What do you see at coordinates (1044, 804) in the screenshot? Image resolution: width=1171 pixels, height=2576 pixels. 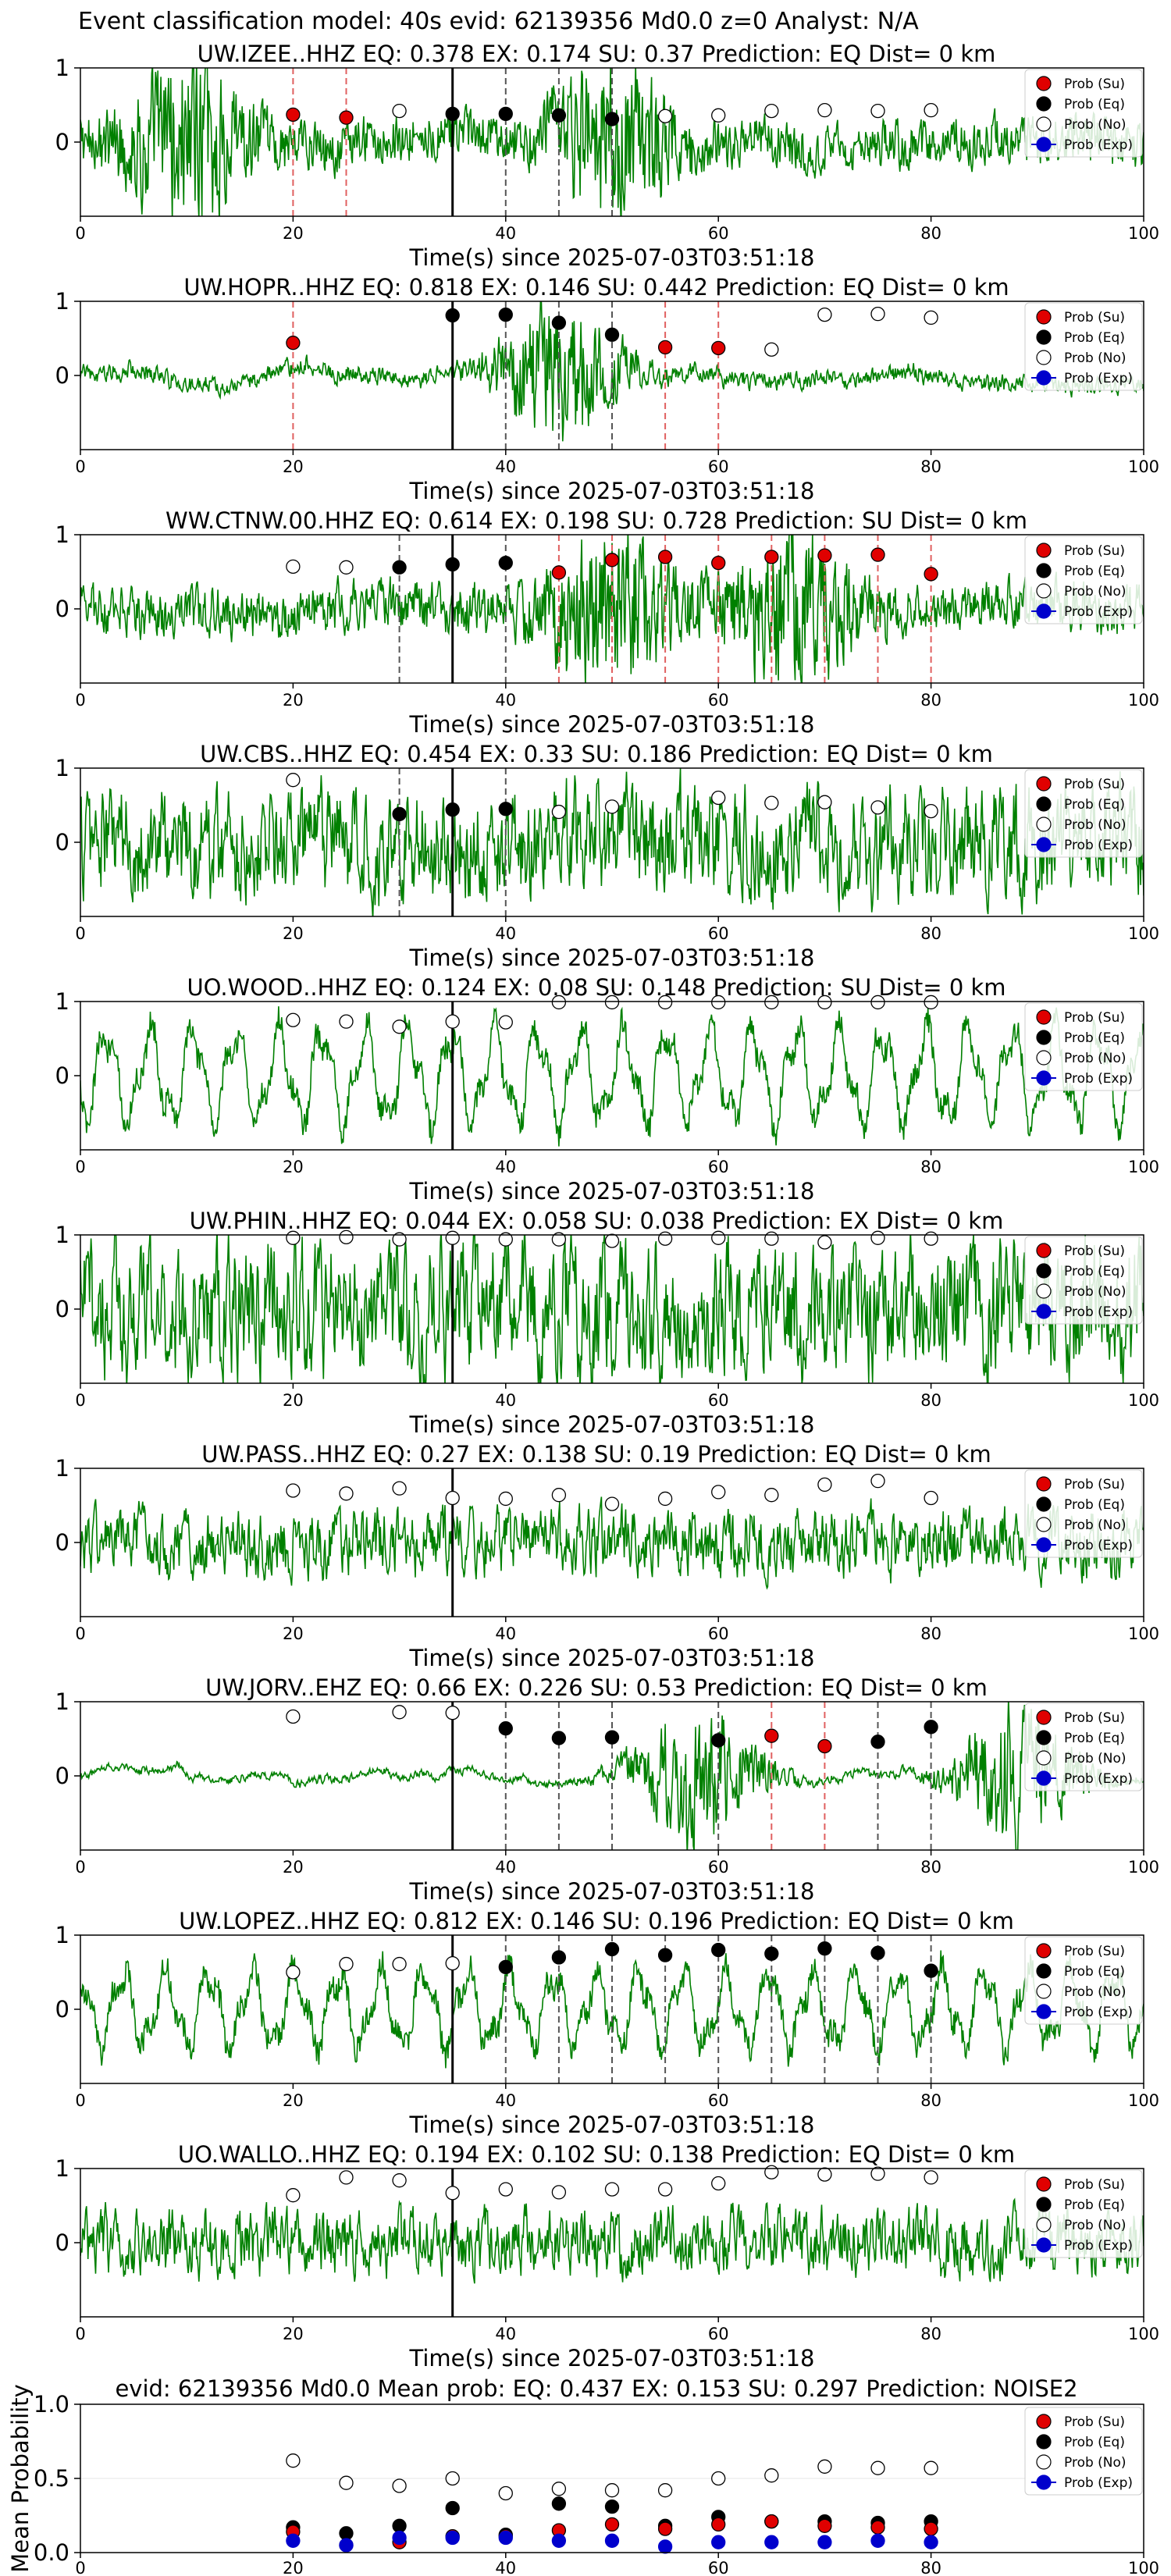 I see `legend-marker-eq` at bounding box center [1044, 804].